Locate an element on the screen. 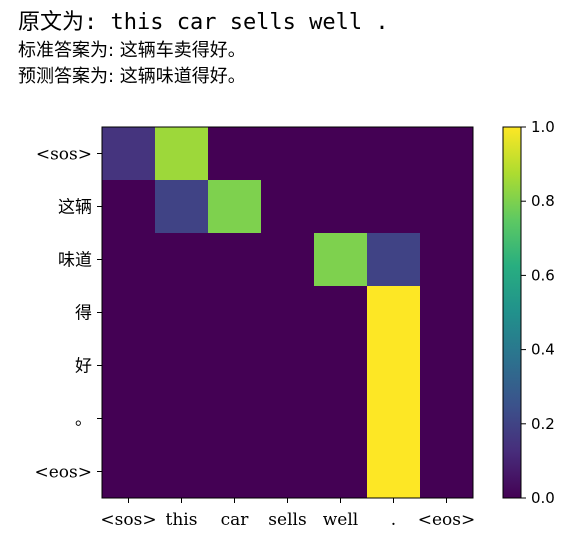 Image resolution: width=580 pixels, height=554 pixels. colorbar-tick-label: 0.4 is located at coordinates (543, 350).